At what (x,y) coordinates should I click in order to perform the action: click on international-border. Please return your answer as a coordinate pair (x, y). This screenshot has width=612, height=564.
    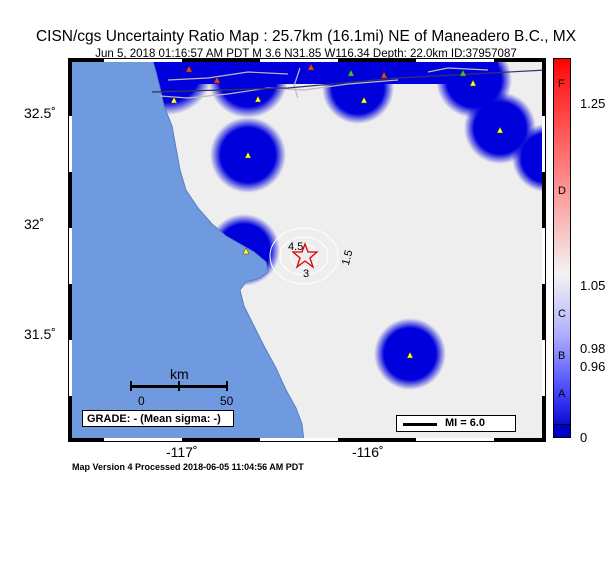
    Looking at the image, I should click on (348, 81).